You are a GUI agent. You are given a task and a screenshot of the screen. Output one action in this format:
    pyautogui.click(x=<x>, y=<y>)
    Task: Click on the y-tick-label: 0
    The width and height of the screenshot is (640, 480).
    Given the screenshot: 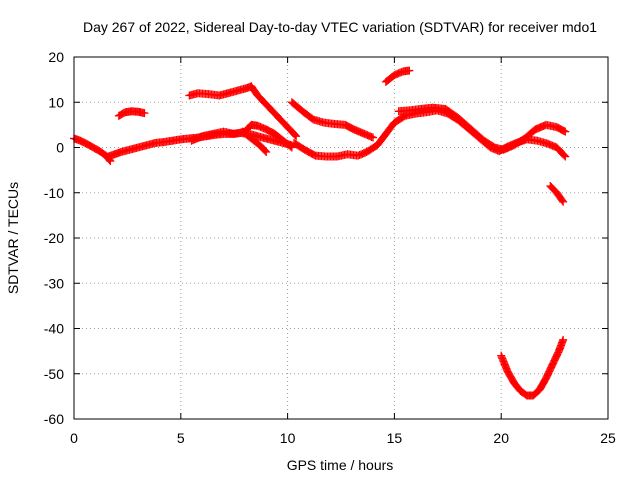 What is the action you would take?
    pyautogui.click(x=60, y=148)
    